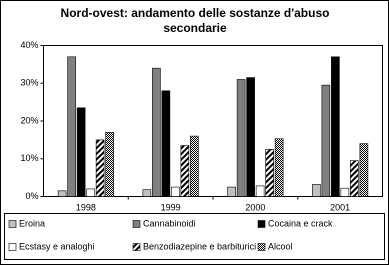 The height and width of the screenshot is (265, 389). Describe the element at coordinates (86, 207) in the screenshot. I see `x-tick-label: 1998` at that location.